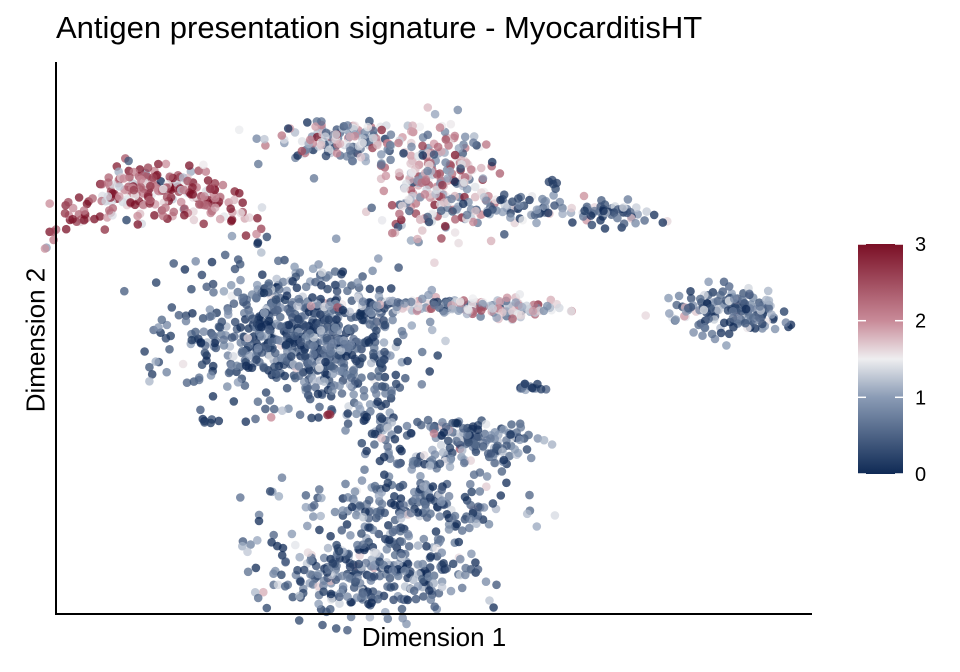 The image size is (960, 672). Describe the element at coordinates (476, 445) in the screenshot. I see `scatter-point-c15` at that location.